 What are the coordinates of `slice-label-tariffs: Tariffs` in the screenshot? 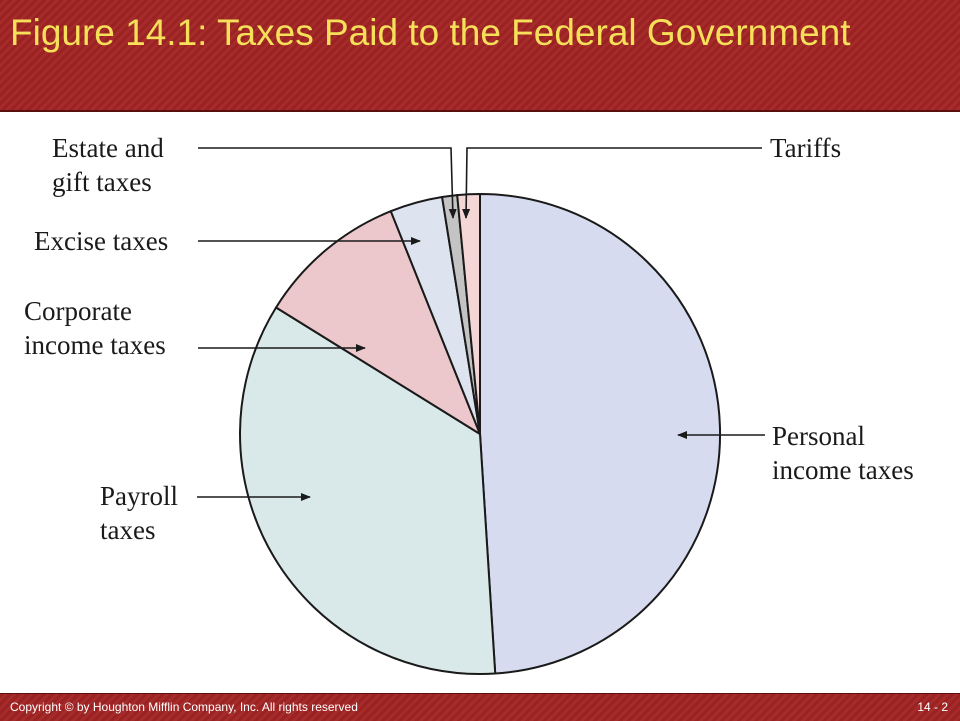 It's located at (805, 148).